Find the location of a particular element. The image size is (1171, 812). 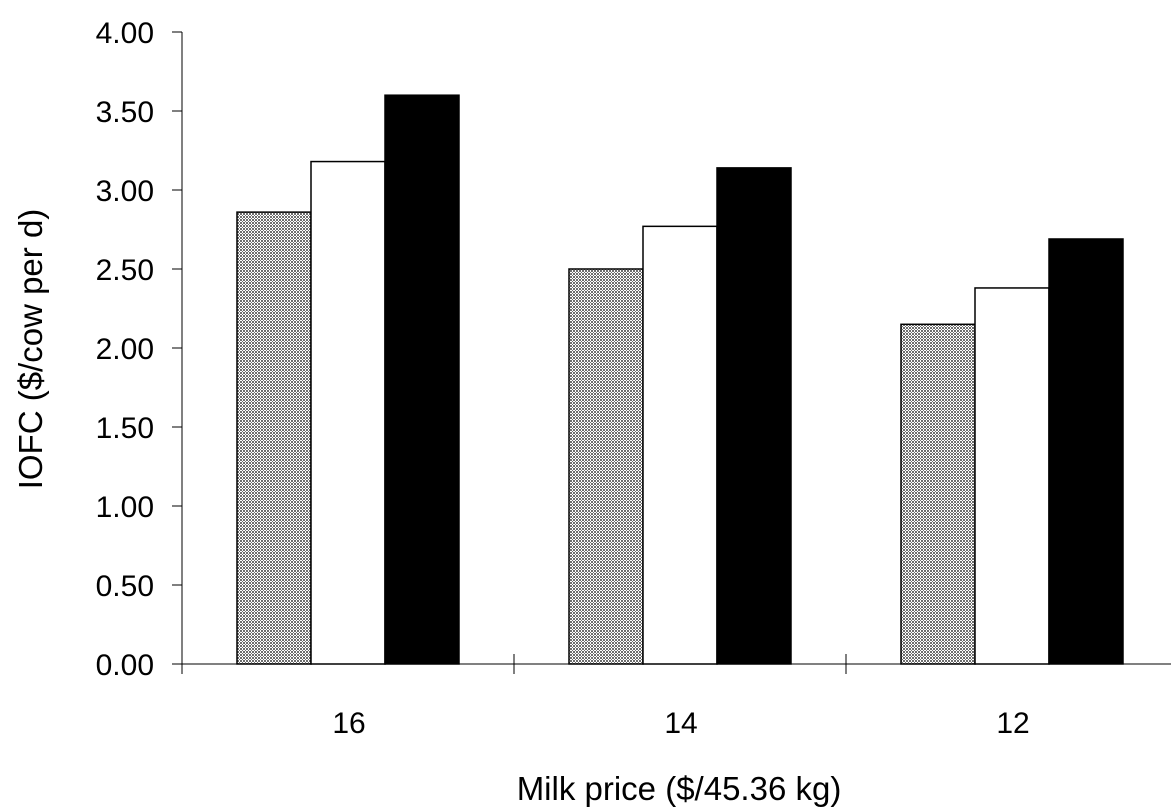

y-tick-label: 4.00 is located at coordinates (125, 33).